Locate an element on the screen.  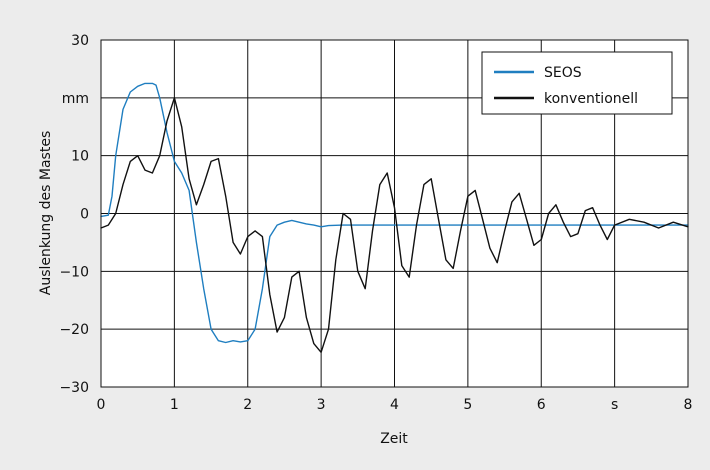
y-tick-label: mm is located at coordinates (75, 99).